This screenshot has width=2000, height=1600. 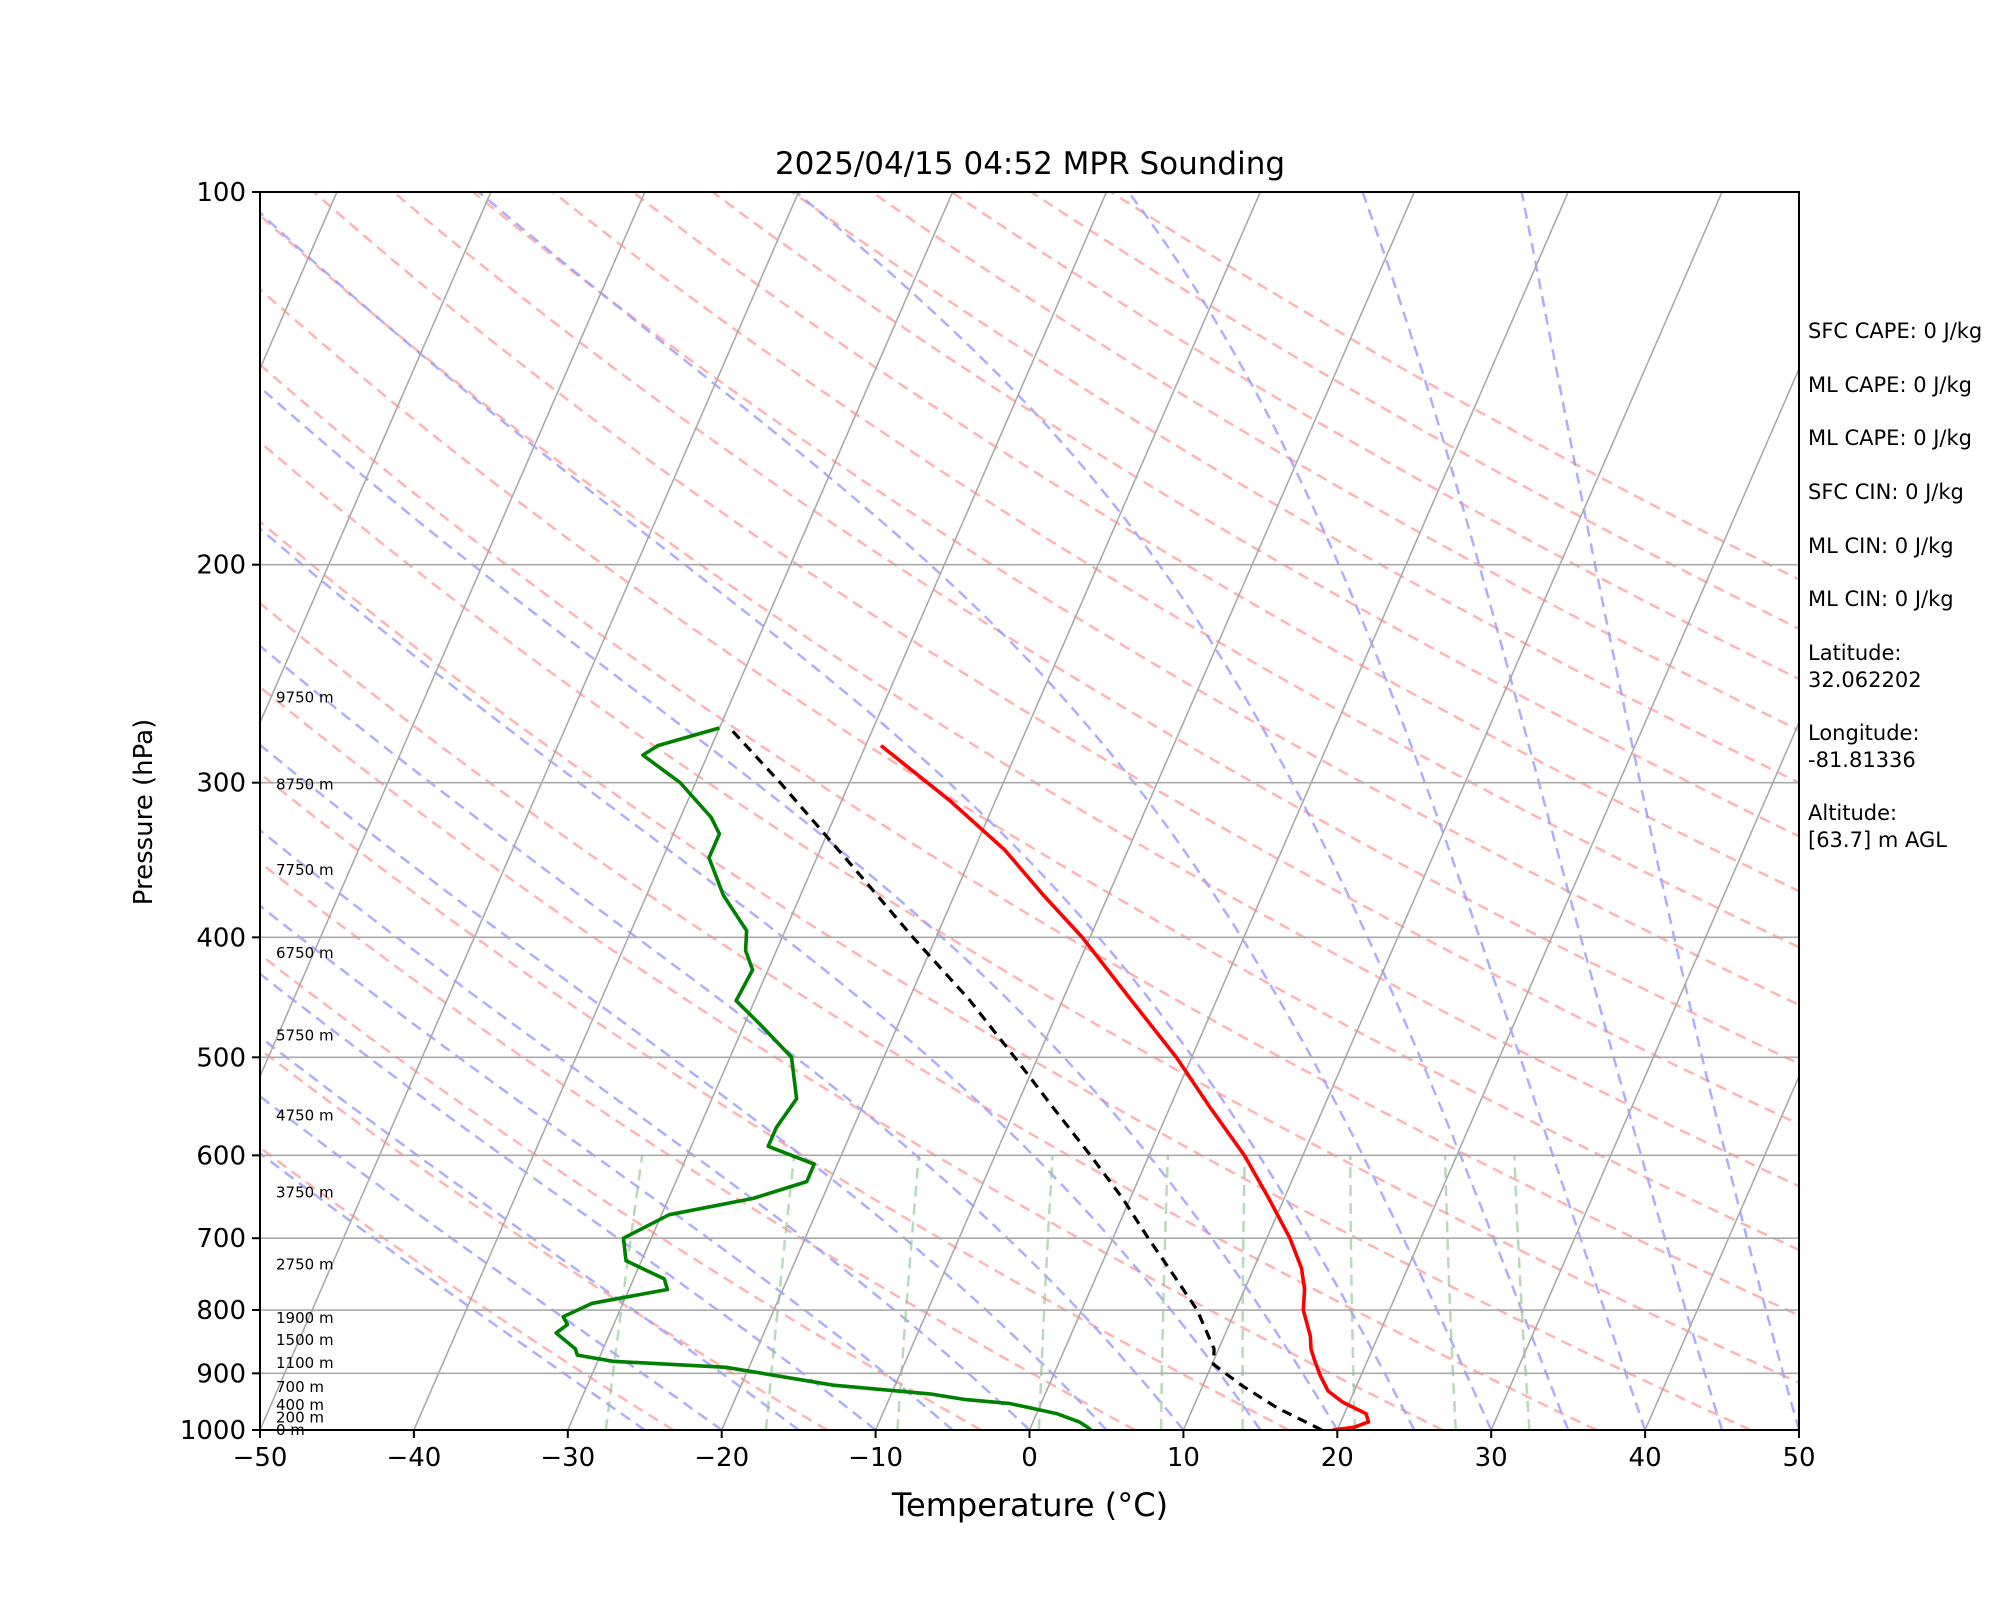 I want to click on height-label: 400 m, so click(x=300, y=1405).